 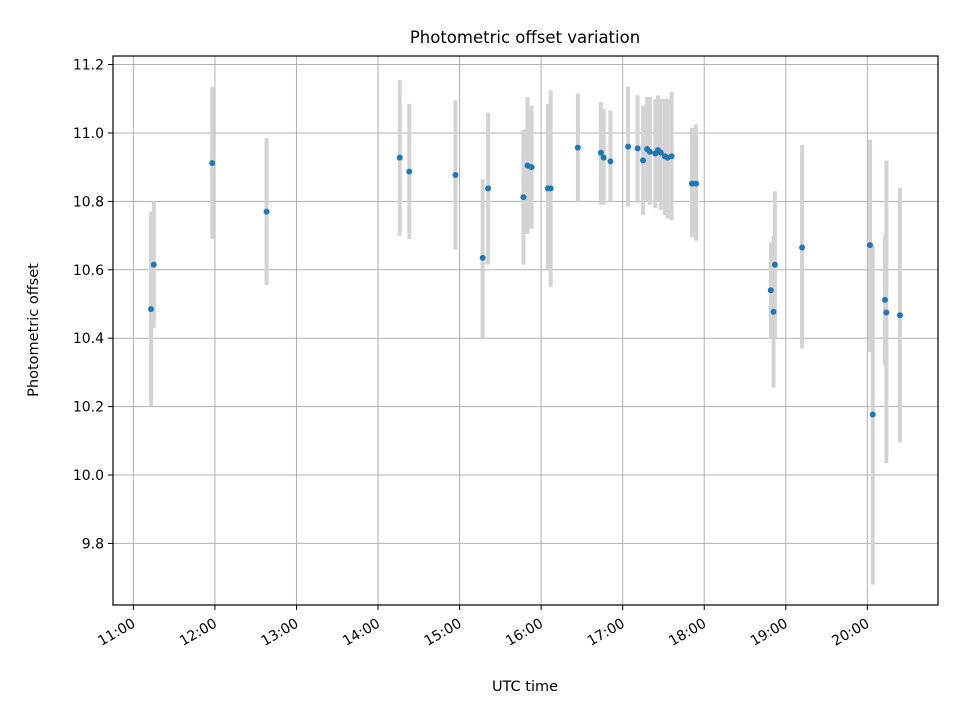 What do you see at coordinates (687, 633) in the screenshot?
I see `x-tick-label: 18:00` at bounding box center [687, 633].